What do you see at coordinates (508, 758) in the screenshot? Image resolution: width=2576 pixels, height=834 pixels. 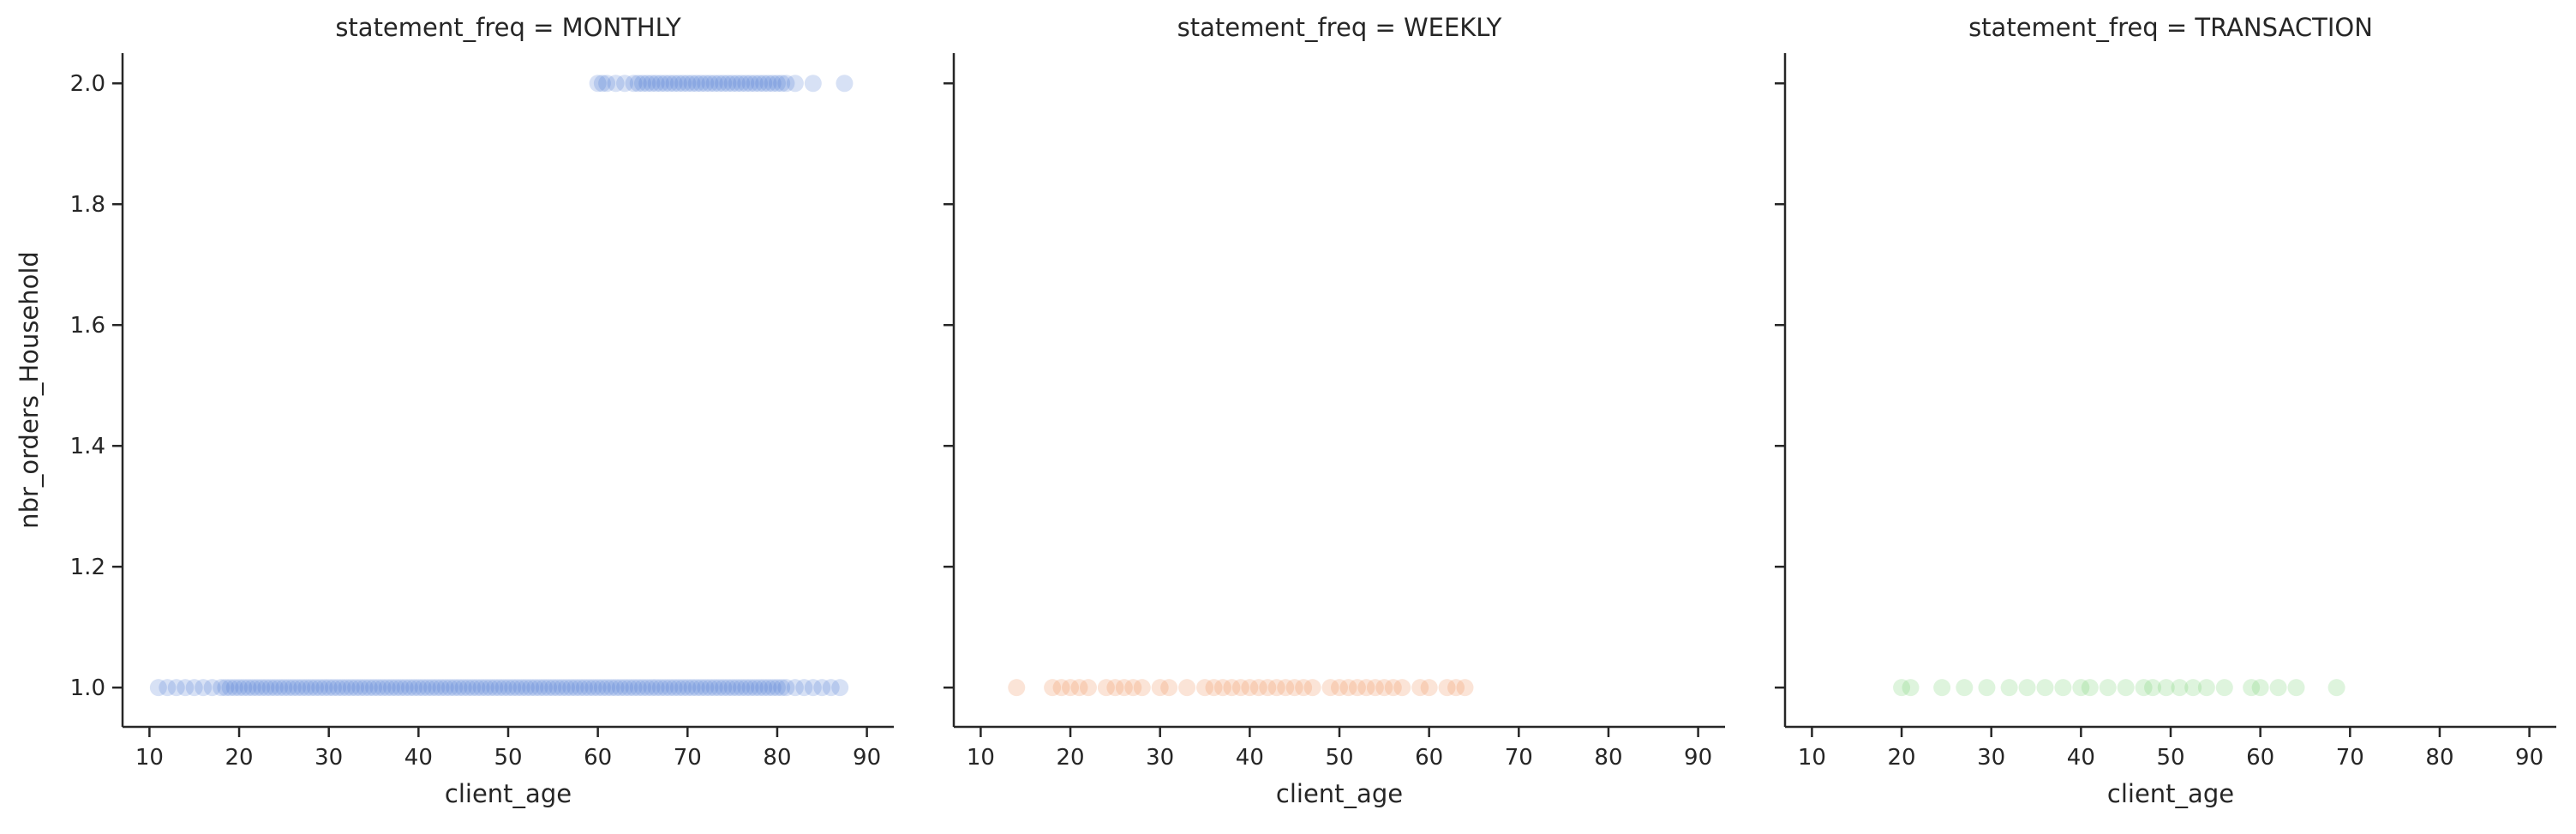 I see `x-tick-label: 50` at bounding box center [508, 758].